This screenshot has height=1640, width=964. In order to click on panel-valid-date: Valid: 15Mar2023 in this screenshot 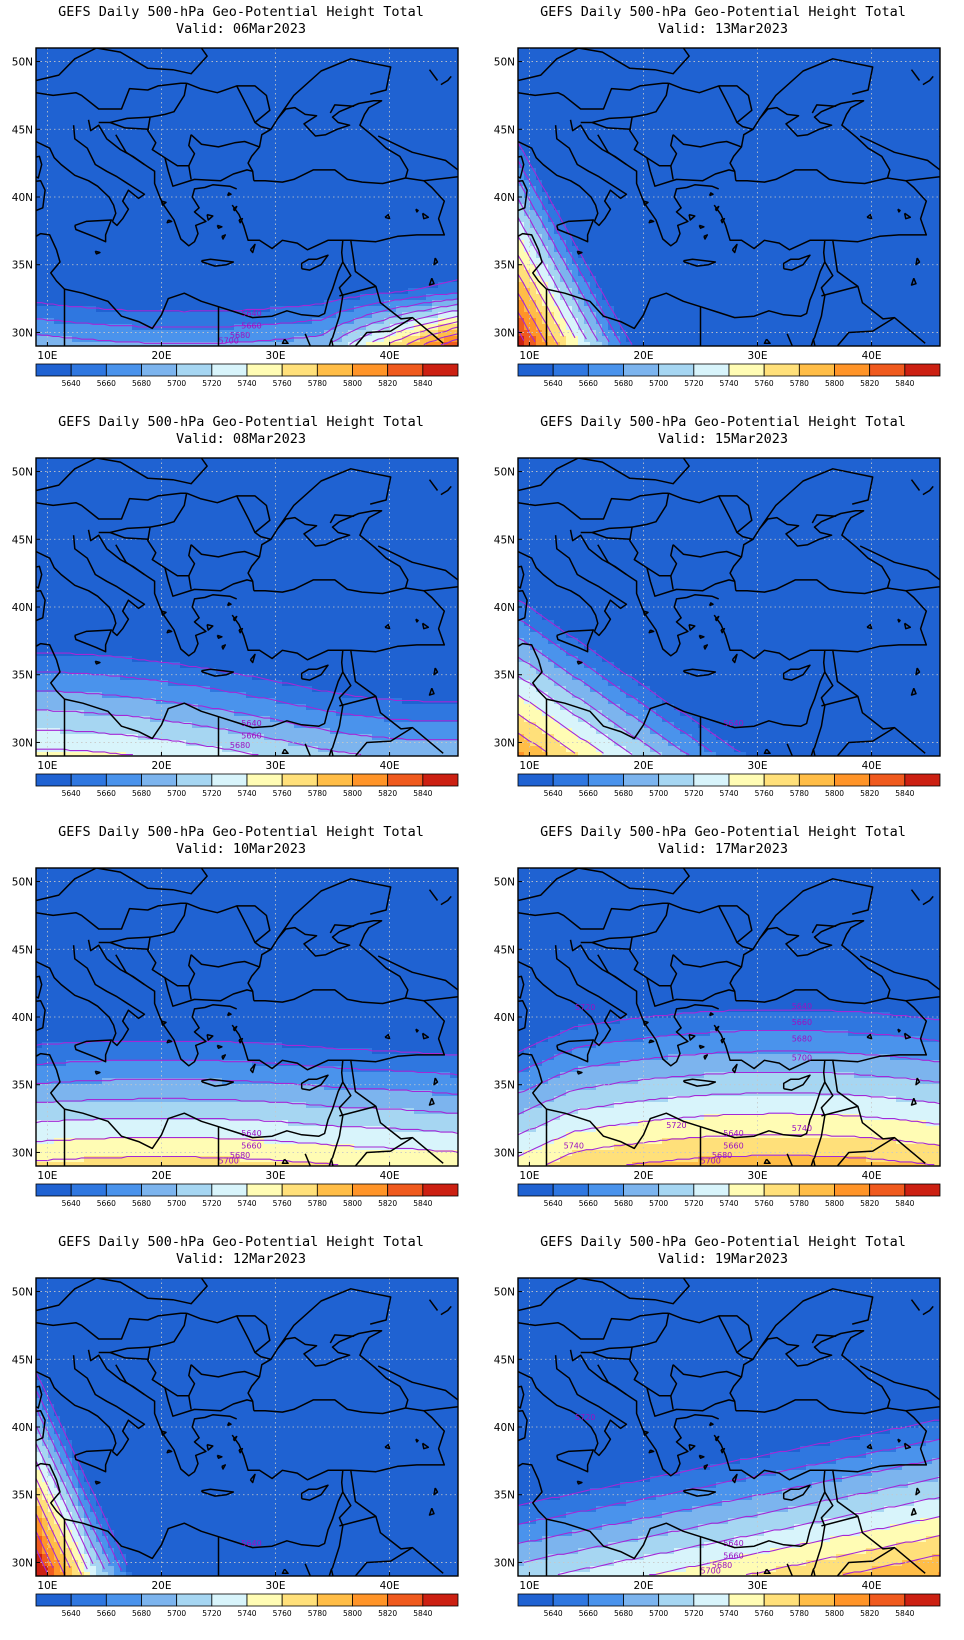, I will do `click(723, 439)`.